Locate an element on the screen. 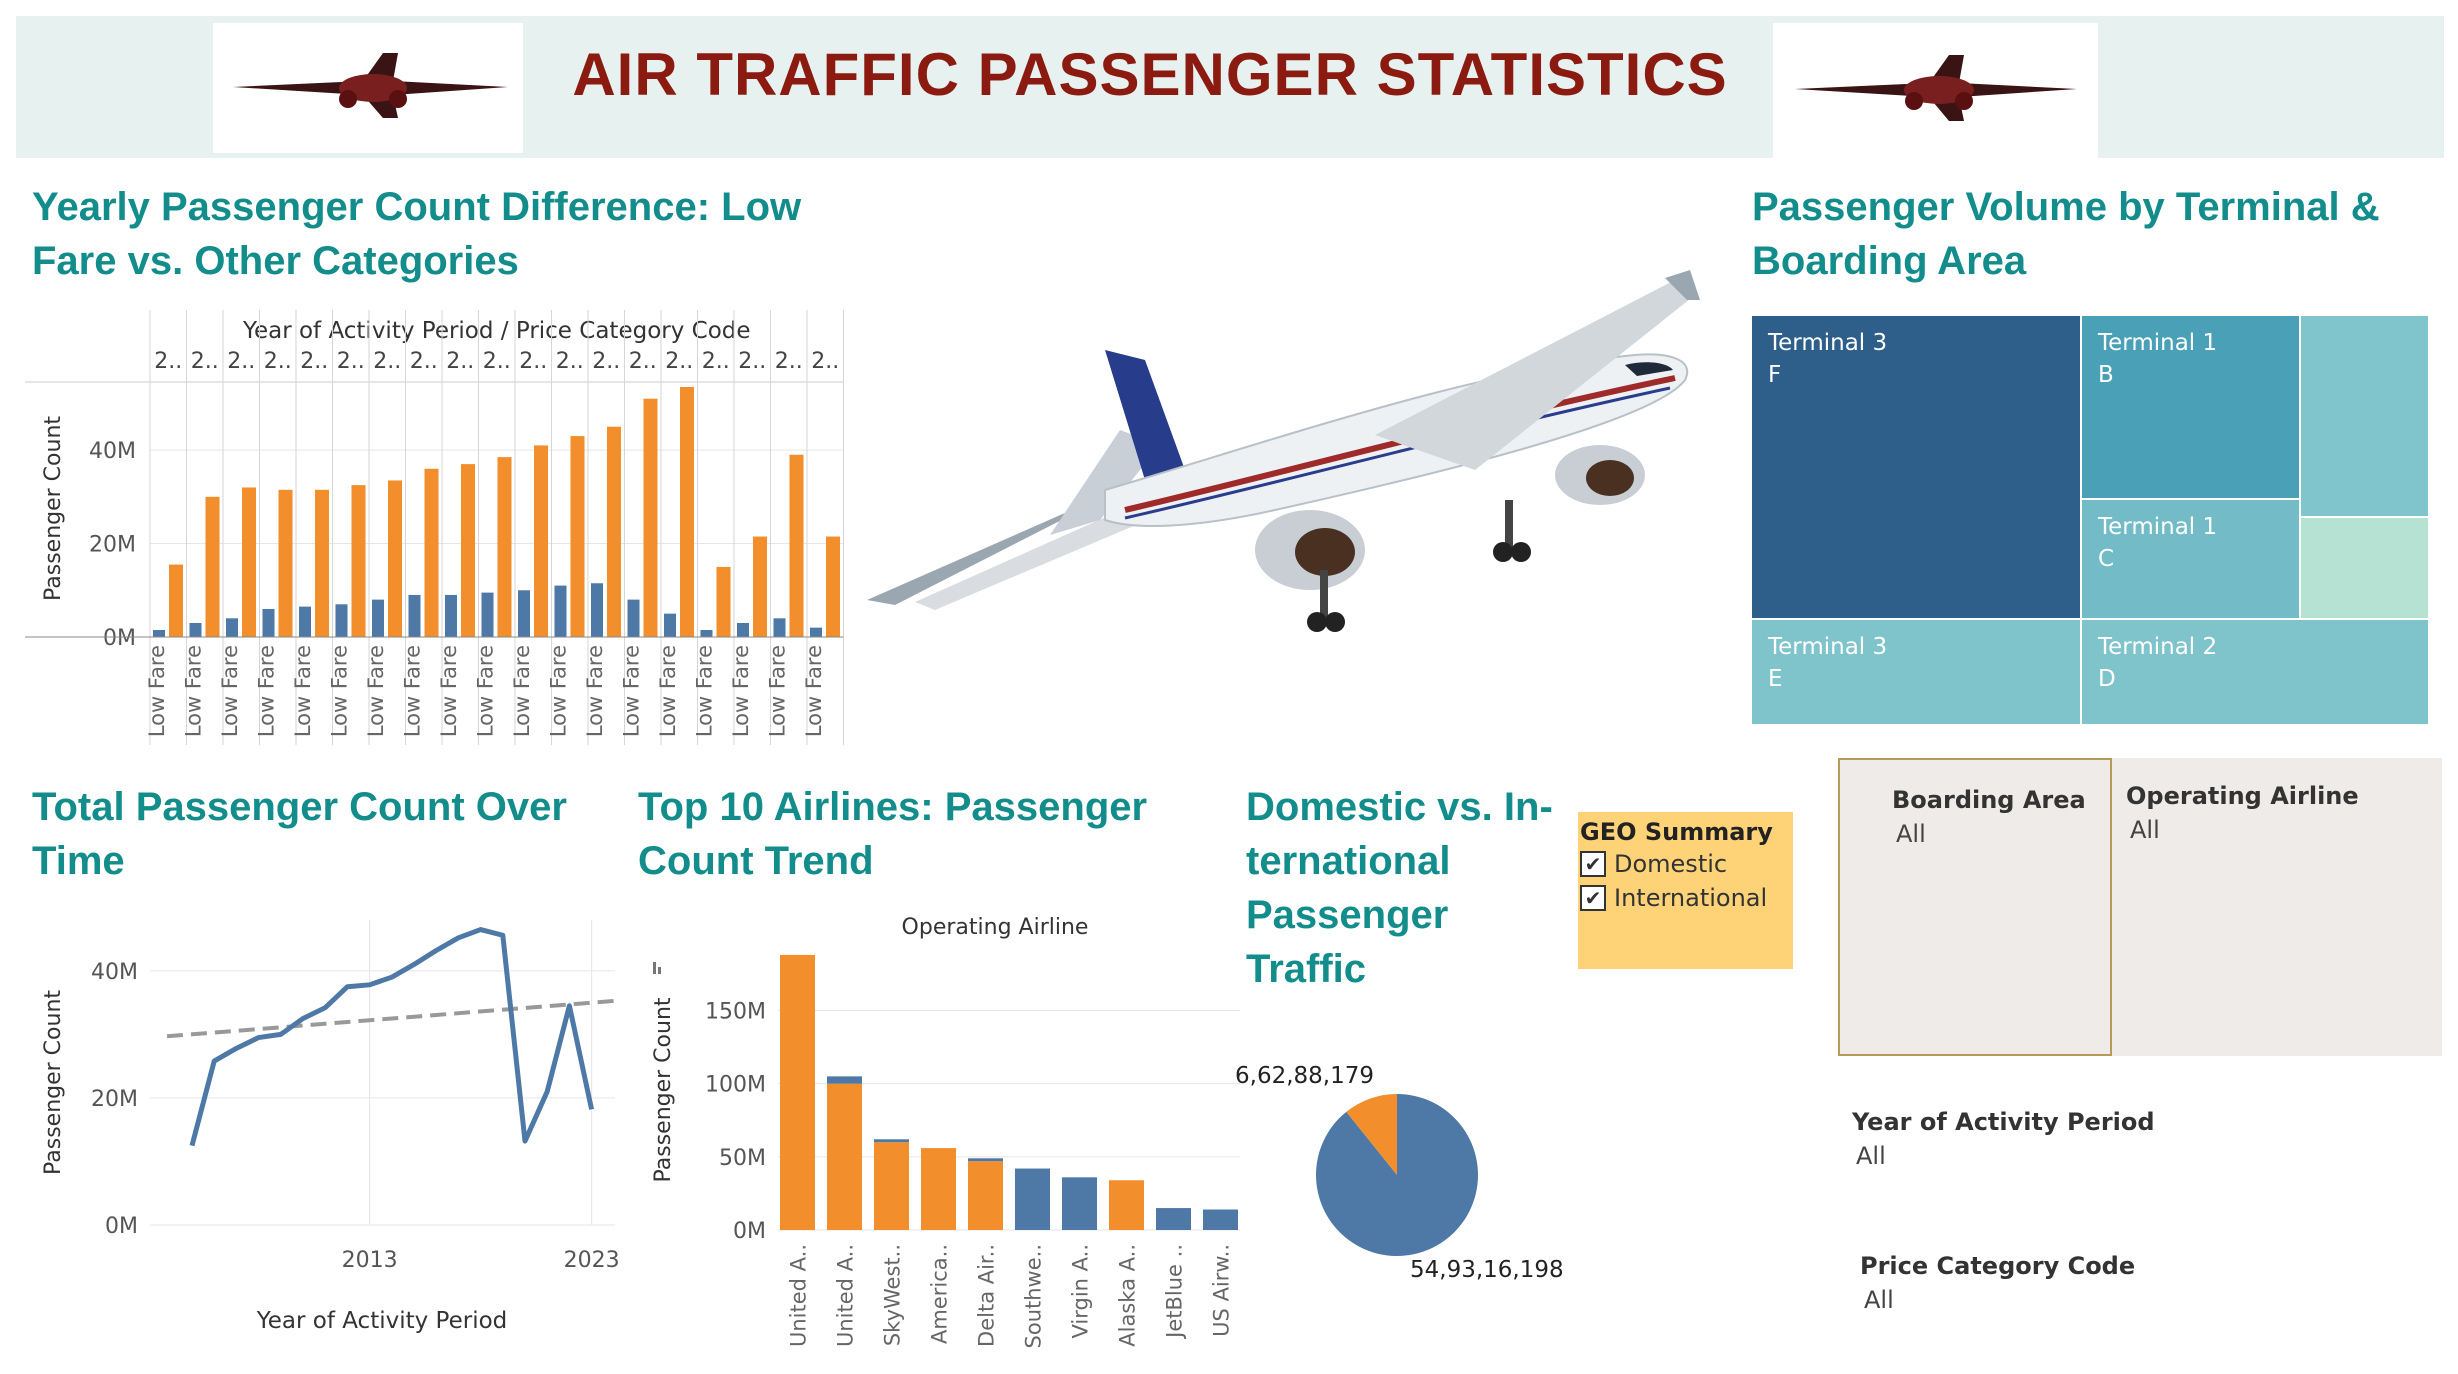 Image resolution: width=2458 pixels, height=1374 pixels. airlines-chart-header: Operating Airline is located at coordinates (995, 927).